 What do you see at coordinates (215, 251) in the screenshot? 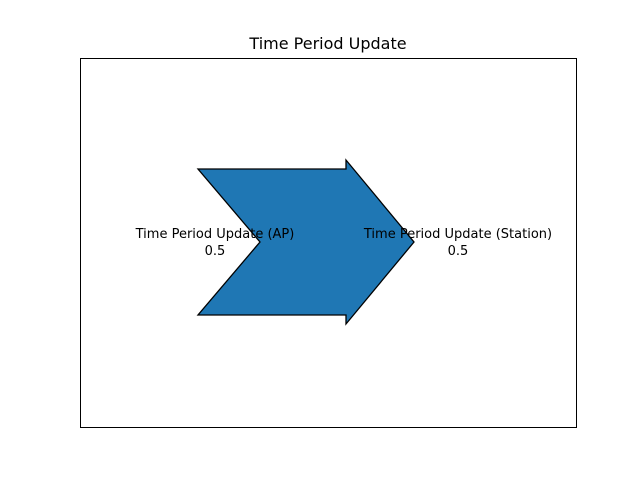
I see `flow-label-ap-value: 0.5` at bounding box center [215, 251].